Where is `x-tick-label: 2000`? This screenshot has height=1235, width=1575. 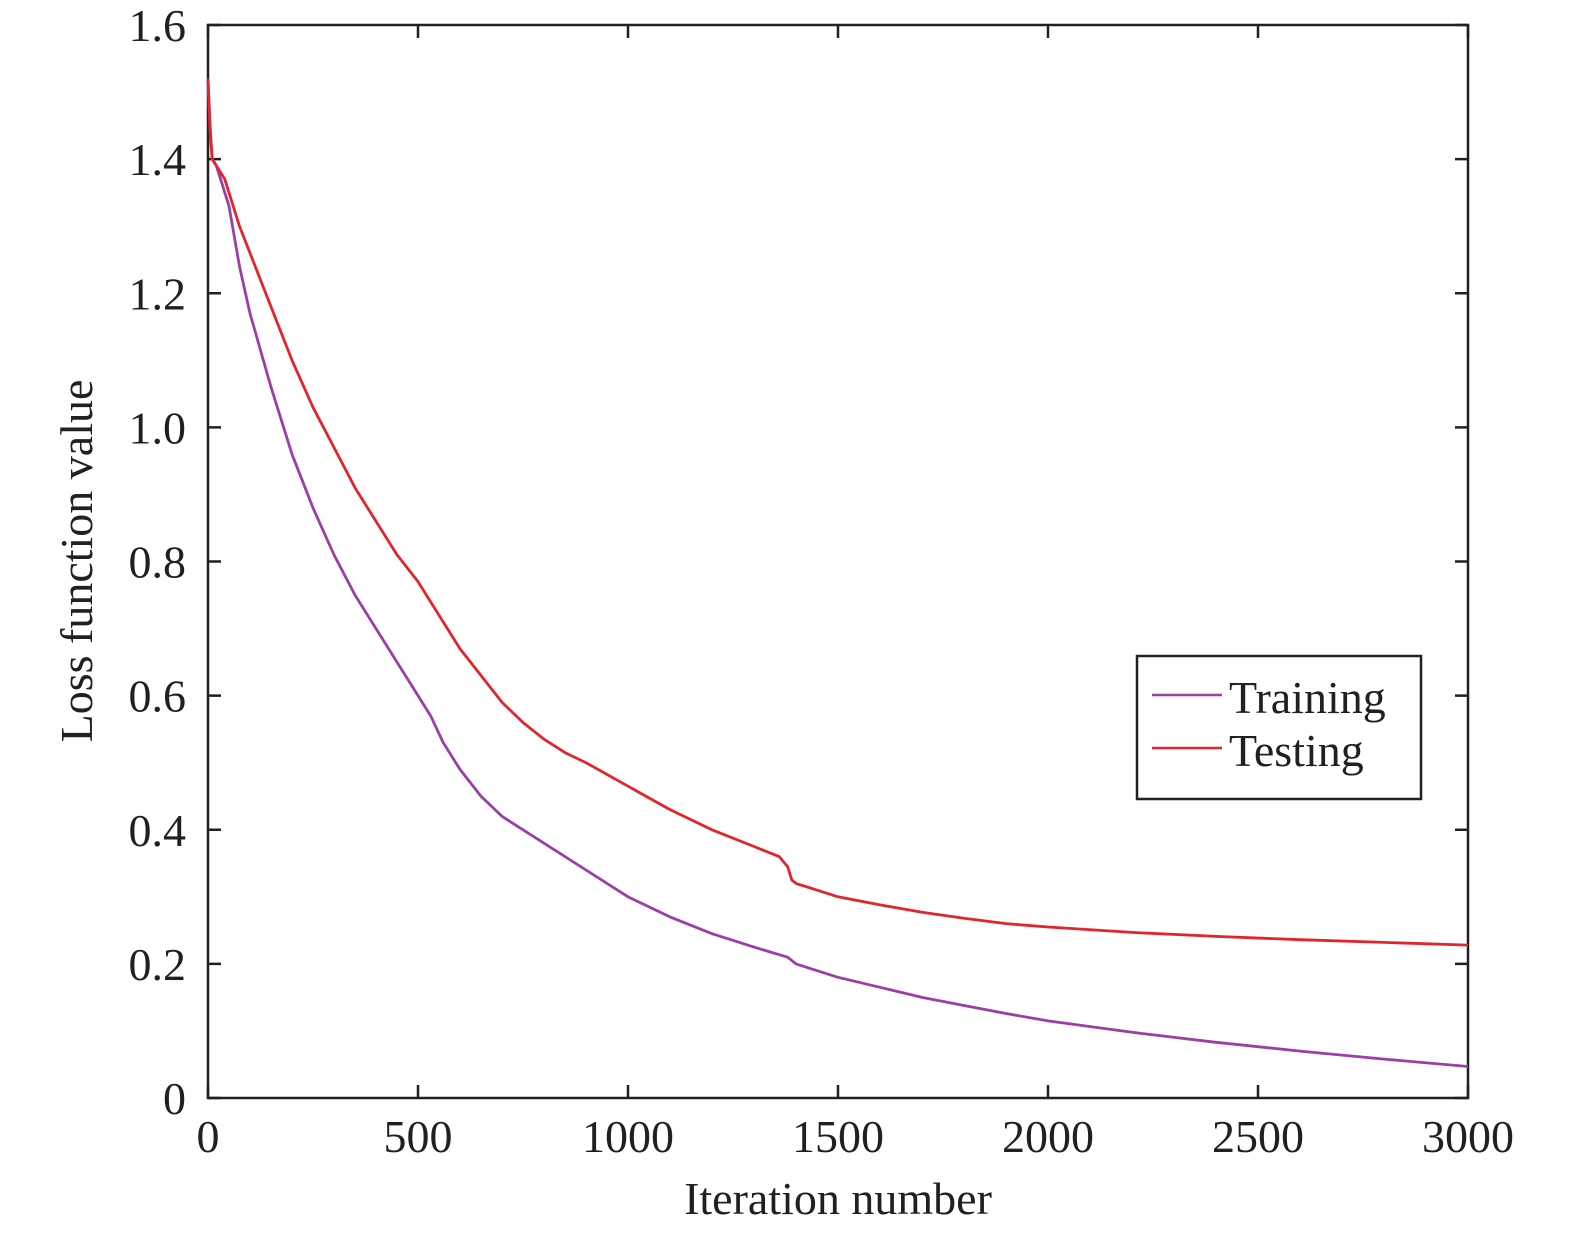
x-tick-label: 2000 is located at coordinates (1048, 1136).